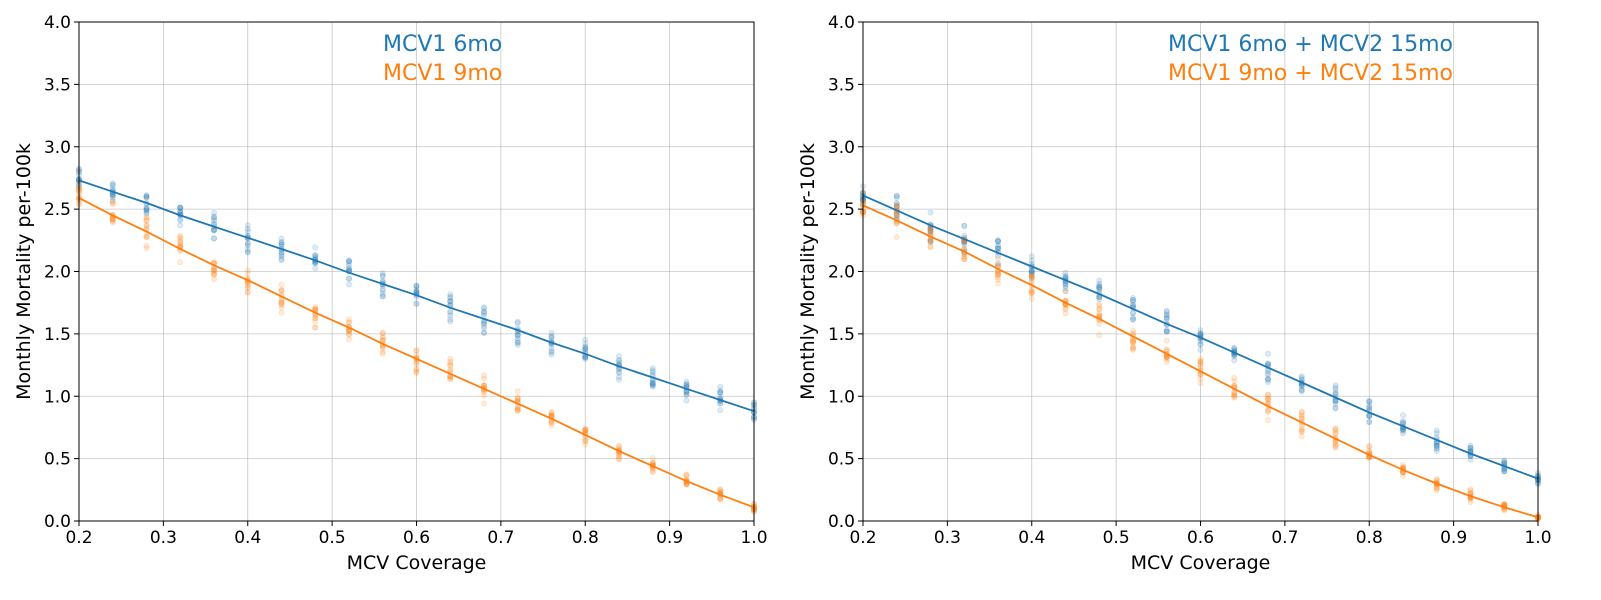 This screenshot has height=600, width=1601. Describe the element at coordinates (1537, 538) in the screenshot. I see `x-tick-label: 1.0` at that location.